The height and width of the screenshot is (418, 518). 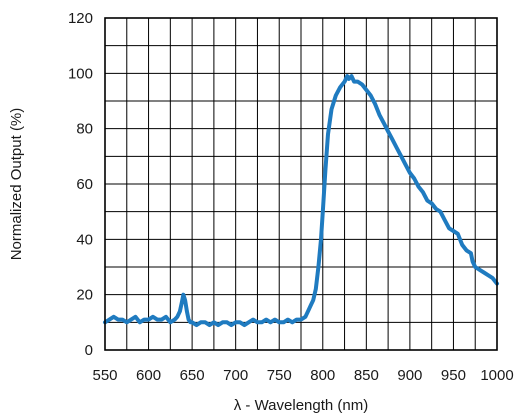 I want to click on x-tick-label: 550, so click(x=104, y=375).